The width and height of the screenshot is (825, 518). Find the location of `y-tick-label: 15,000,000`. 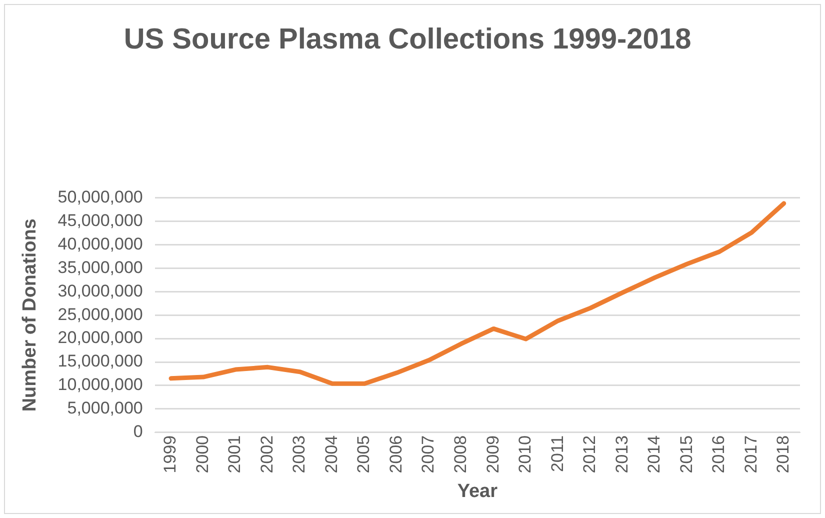

y-tick-label: 15,000,000 is located at coordinates (100, 361).